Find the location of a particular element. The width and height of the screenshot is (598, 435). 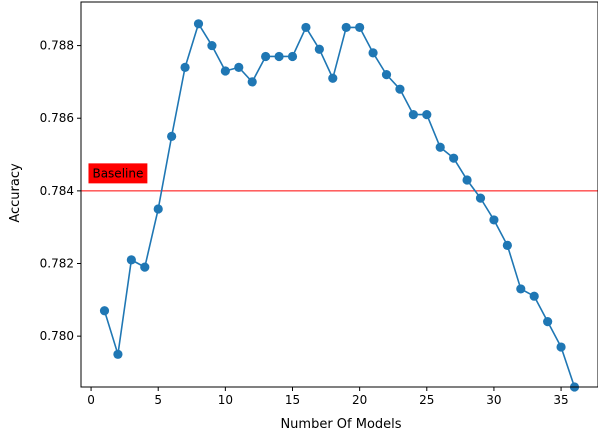

x-tick-label: 20 is located at coordinates (359, 400).